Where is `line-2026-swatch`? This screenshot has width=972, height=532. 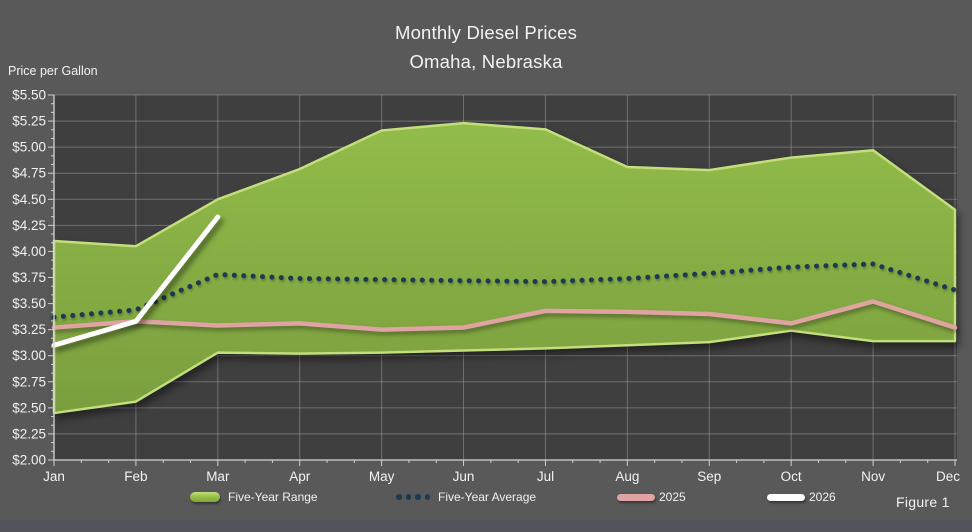
line-2026-swatch is located at coordinates (786, 497).